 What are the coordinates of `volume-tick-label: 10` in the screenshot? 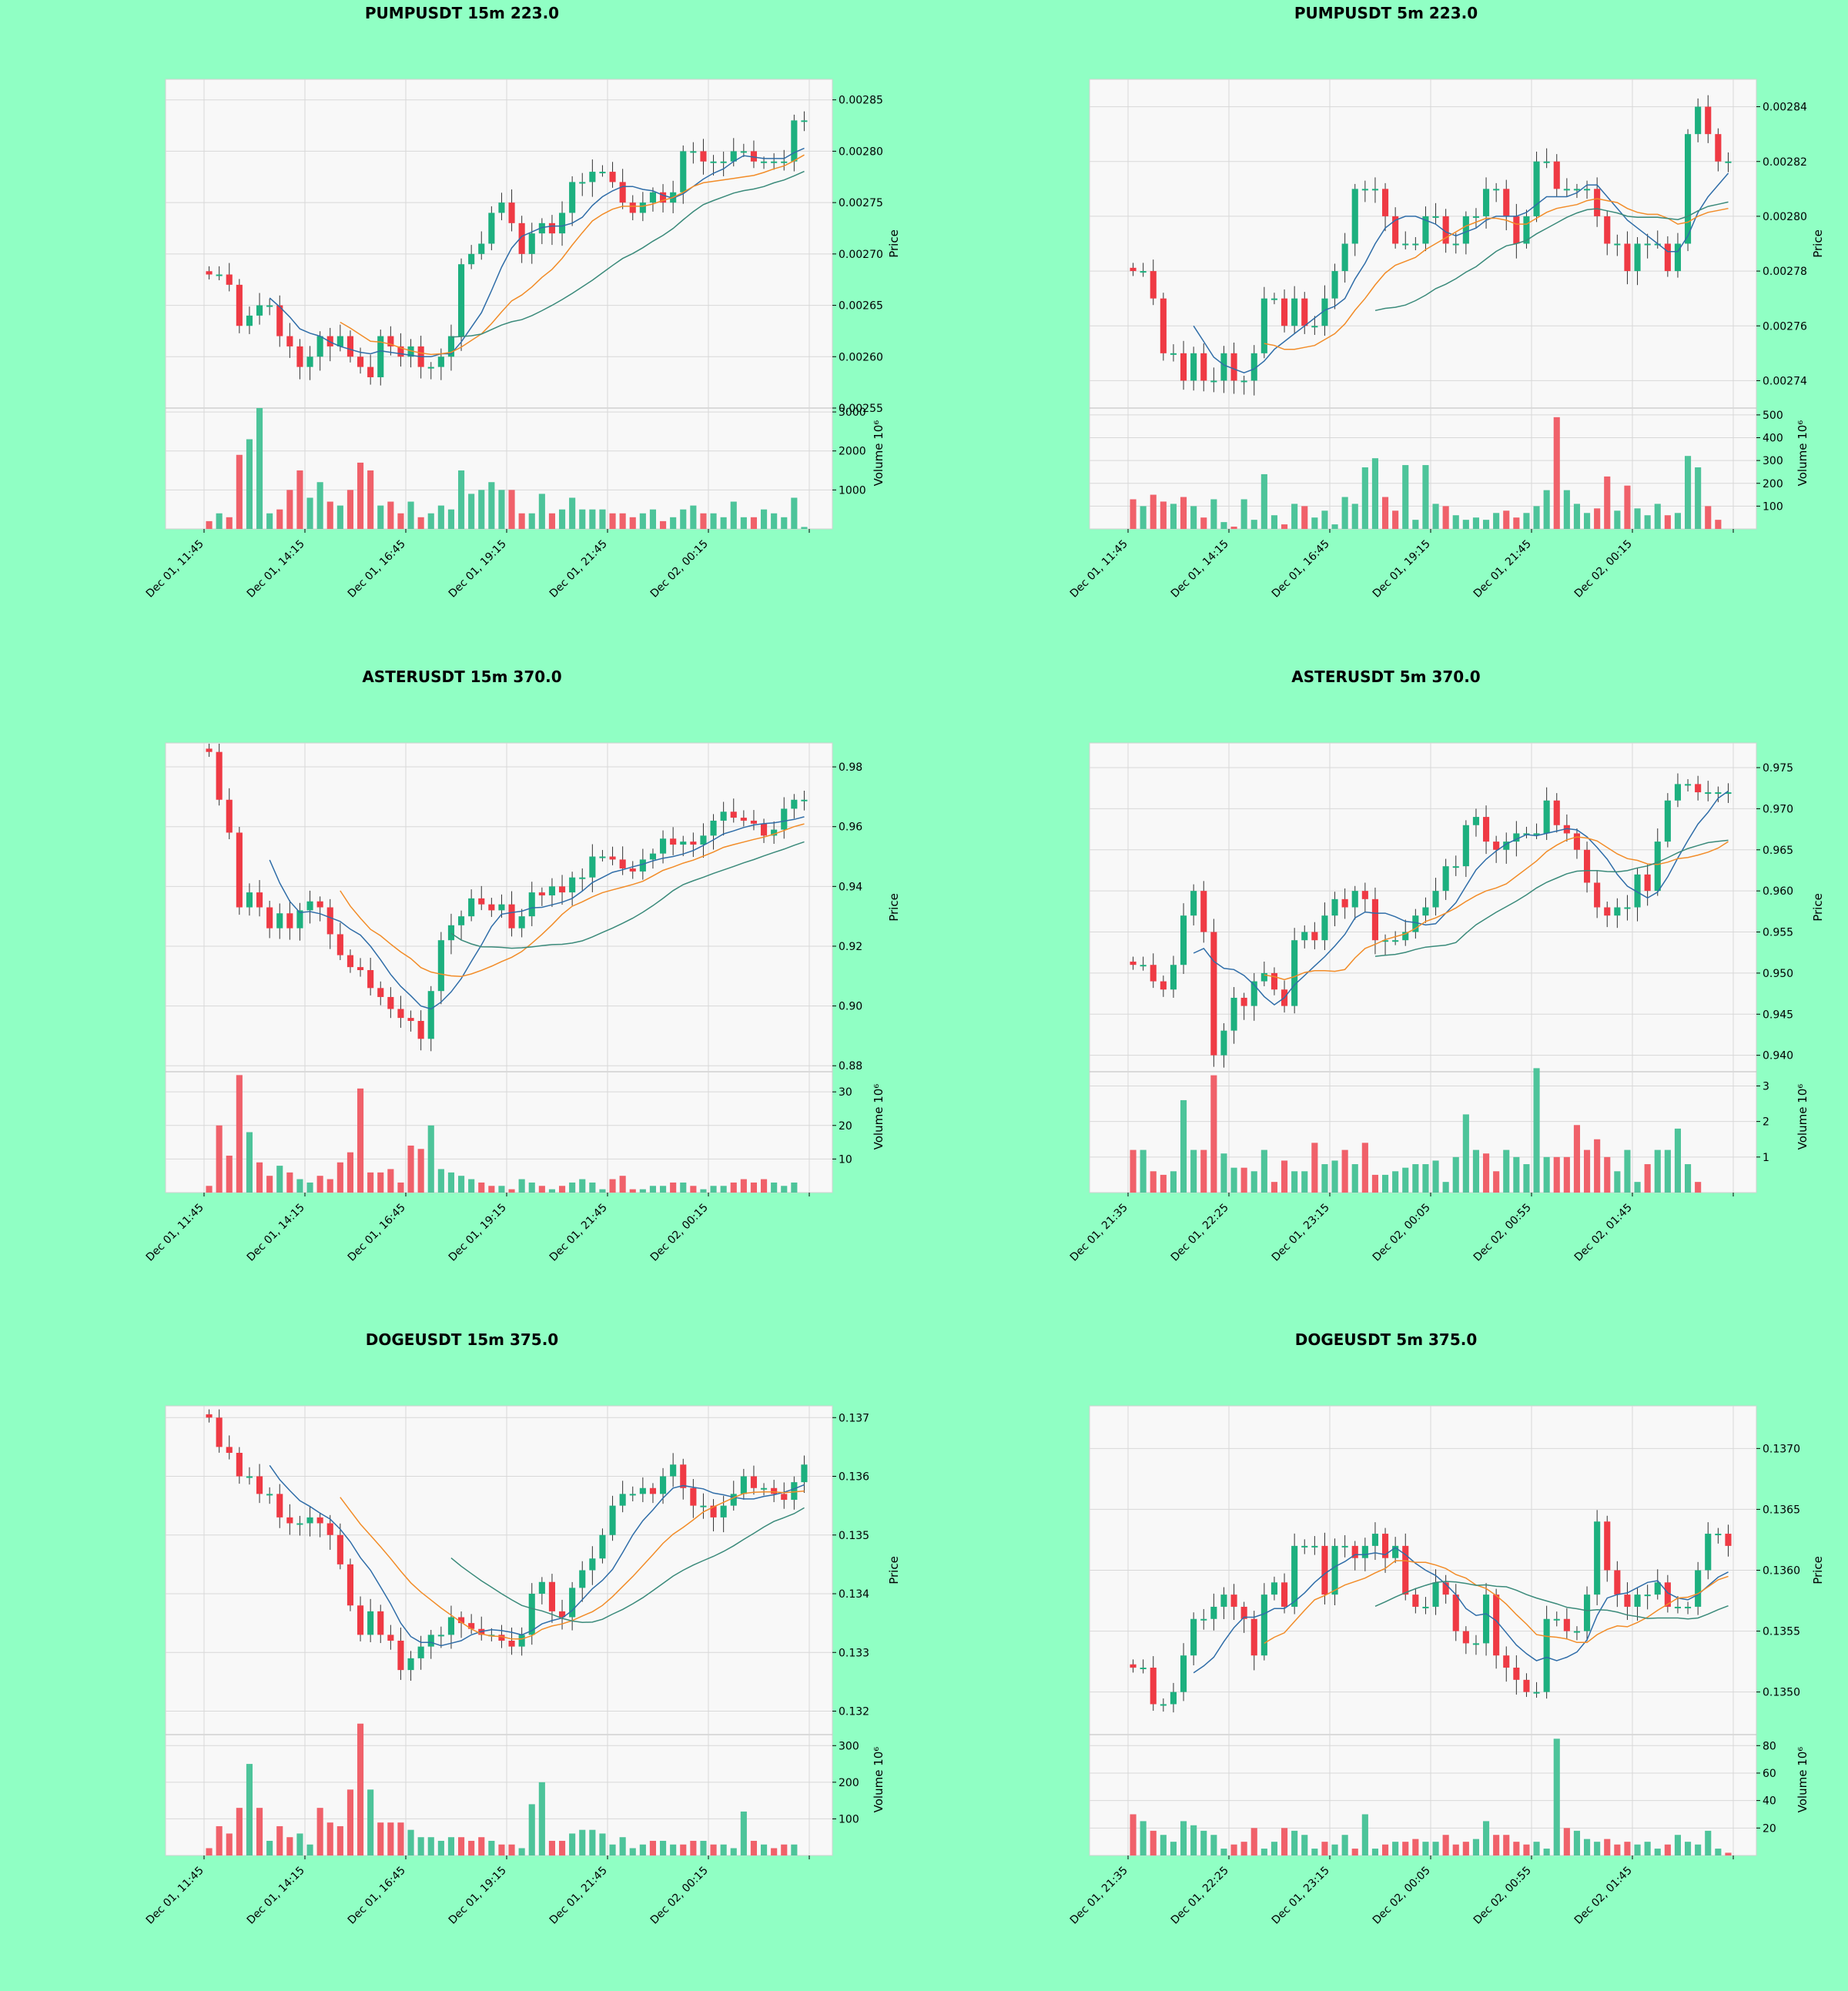 It's located at (846, 1159).